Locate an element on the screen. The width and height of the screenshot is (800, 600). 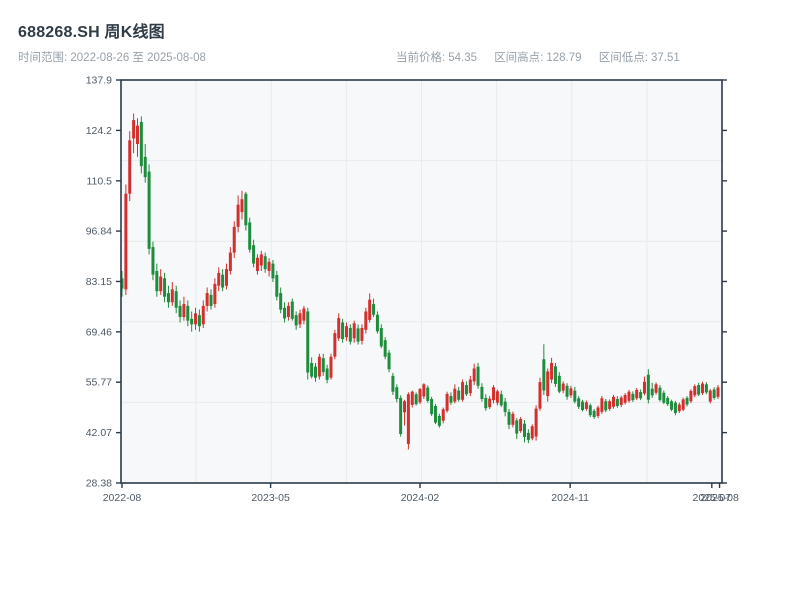
current-price-label: 当前价格: is located at coordinates (421, 58).